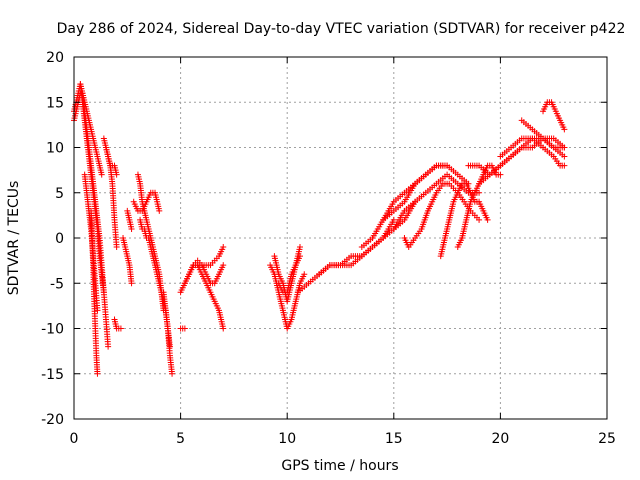  What do you see at coordinates (367, 238) in the screenshot?
I see `series-arc23` at bounding box center [367, 238].